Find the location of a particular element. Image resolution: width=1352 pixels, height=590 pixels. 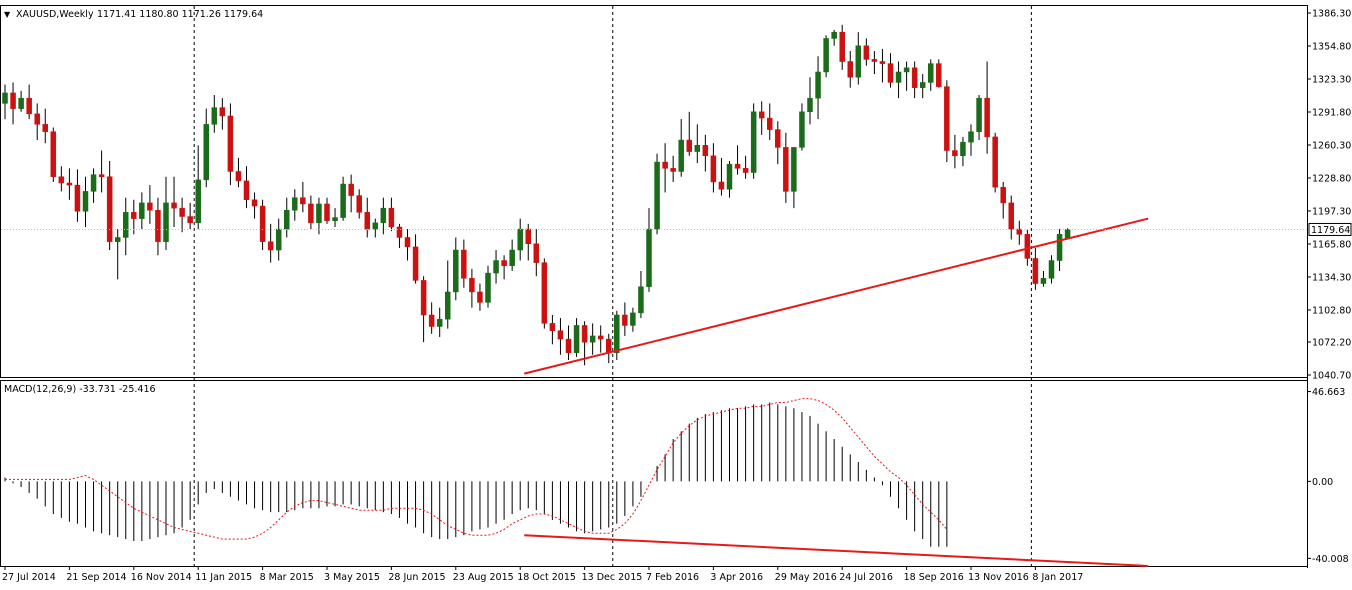

time-tick-label: 23 Aug 2015 is located at coordinates (483, 577).